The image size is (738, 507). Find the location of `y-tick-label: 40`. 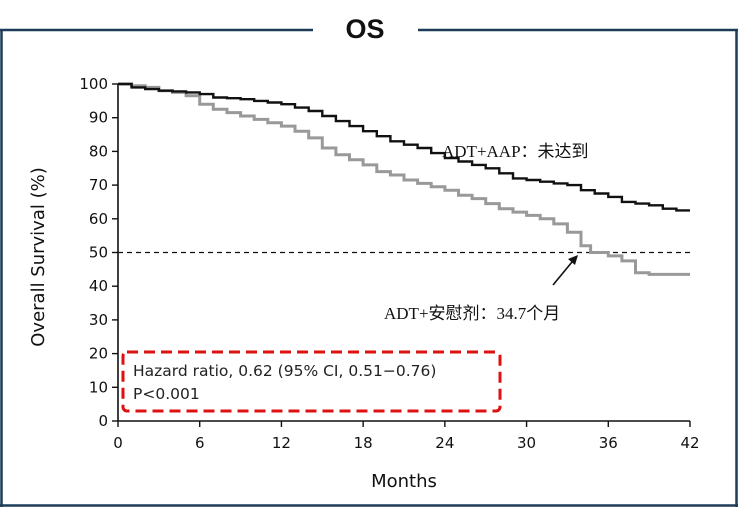

y-tick-label: 40 is located at coordinates (98, 286).